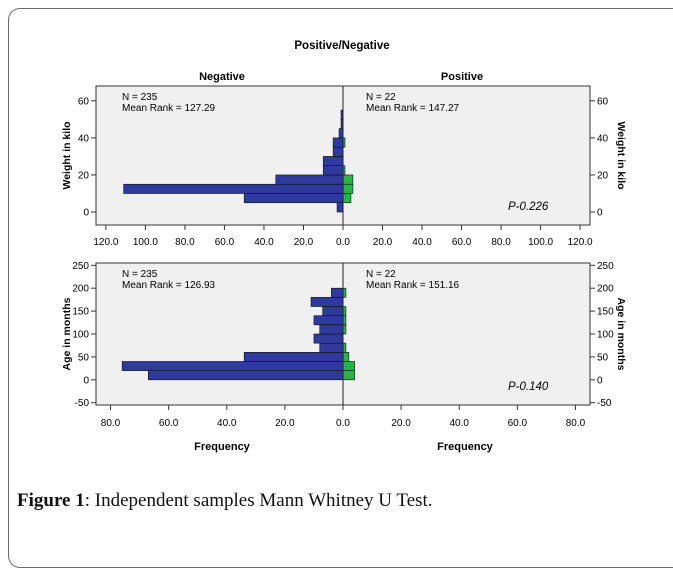  I want to click on y-tick-label-left: 60, so click(84, 101).